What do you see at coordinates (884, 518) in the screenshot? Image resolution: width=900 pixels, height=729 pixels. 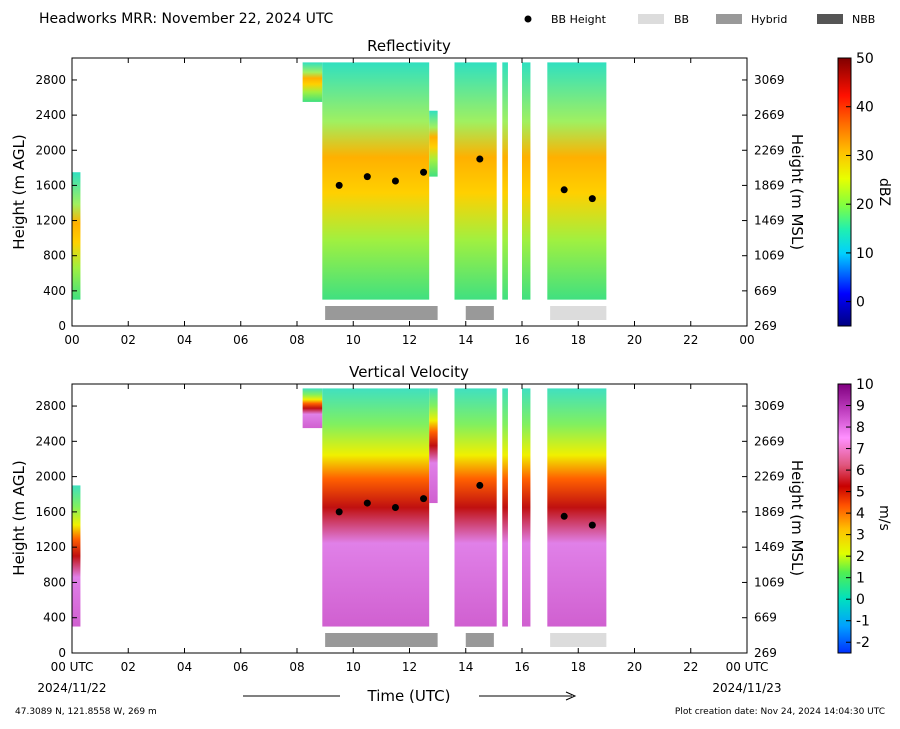 I see `vertical-velocity-colorbar-label: m/s` at bounding box center [884, 518].